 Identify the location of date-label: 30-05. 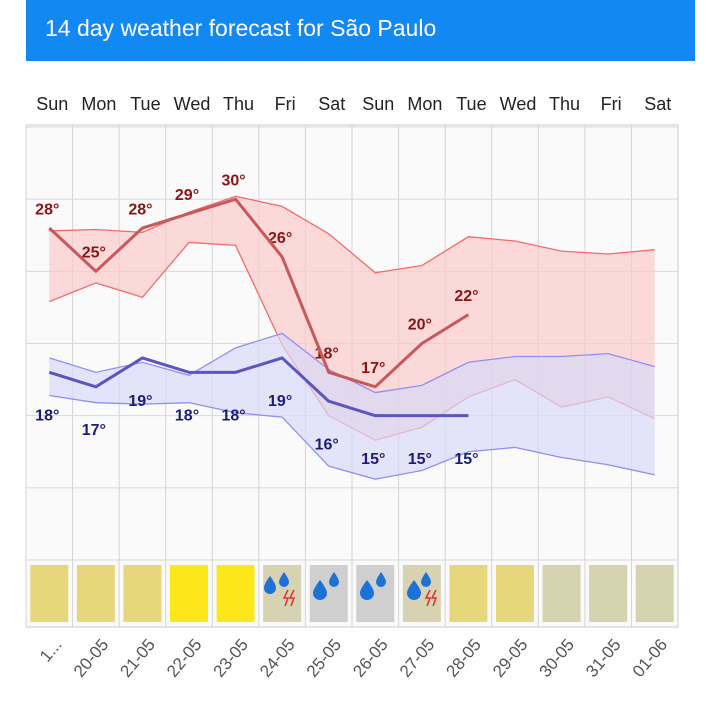
(557, 658).